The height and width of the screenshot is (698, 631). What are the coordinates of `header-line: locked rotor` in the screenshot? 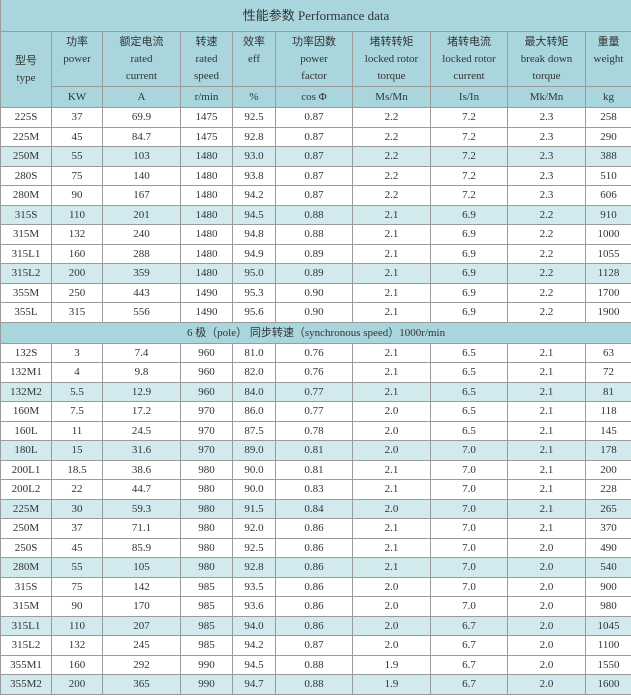 It's located at (391, 59).